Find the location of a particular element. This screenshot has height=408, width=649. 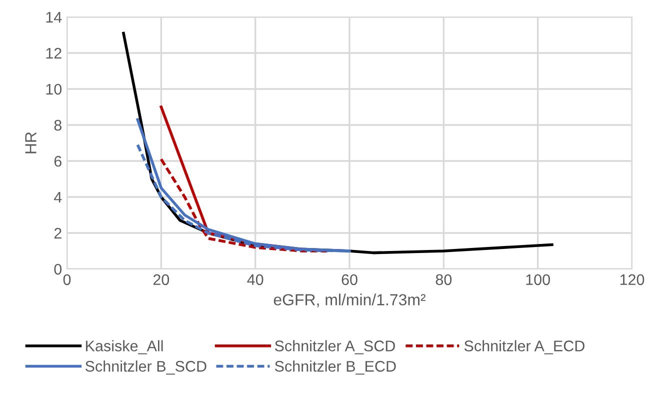

y-tick-label: 10 is located at coordinates (54, 89).